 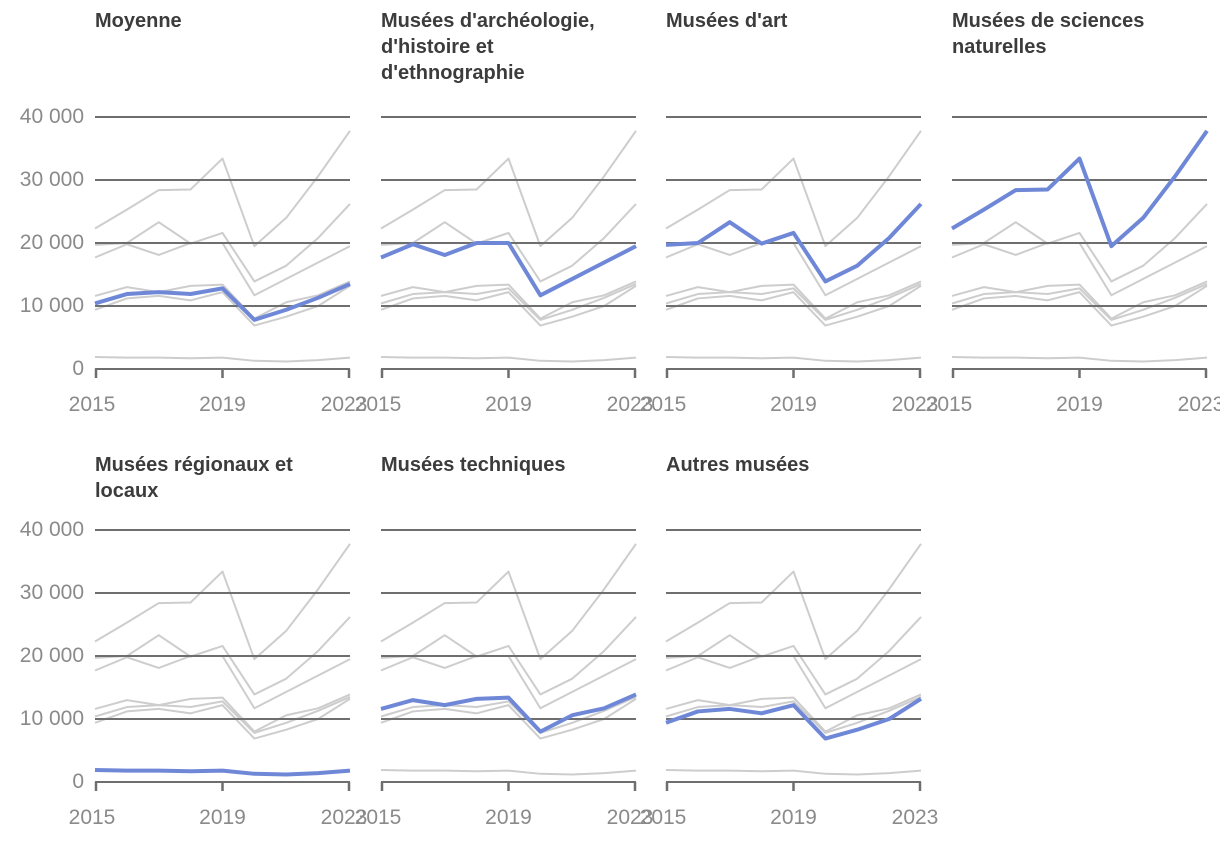 What do you see at coordinates (1079, 189) in the screenshot?
I see `highlight-line-sciences` at bounding box center [1079, 189].